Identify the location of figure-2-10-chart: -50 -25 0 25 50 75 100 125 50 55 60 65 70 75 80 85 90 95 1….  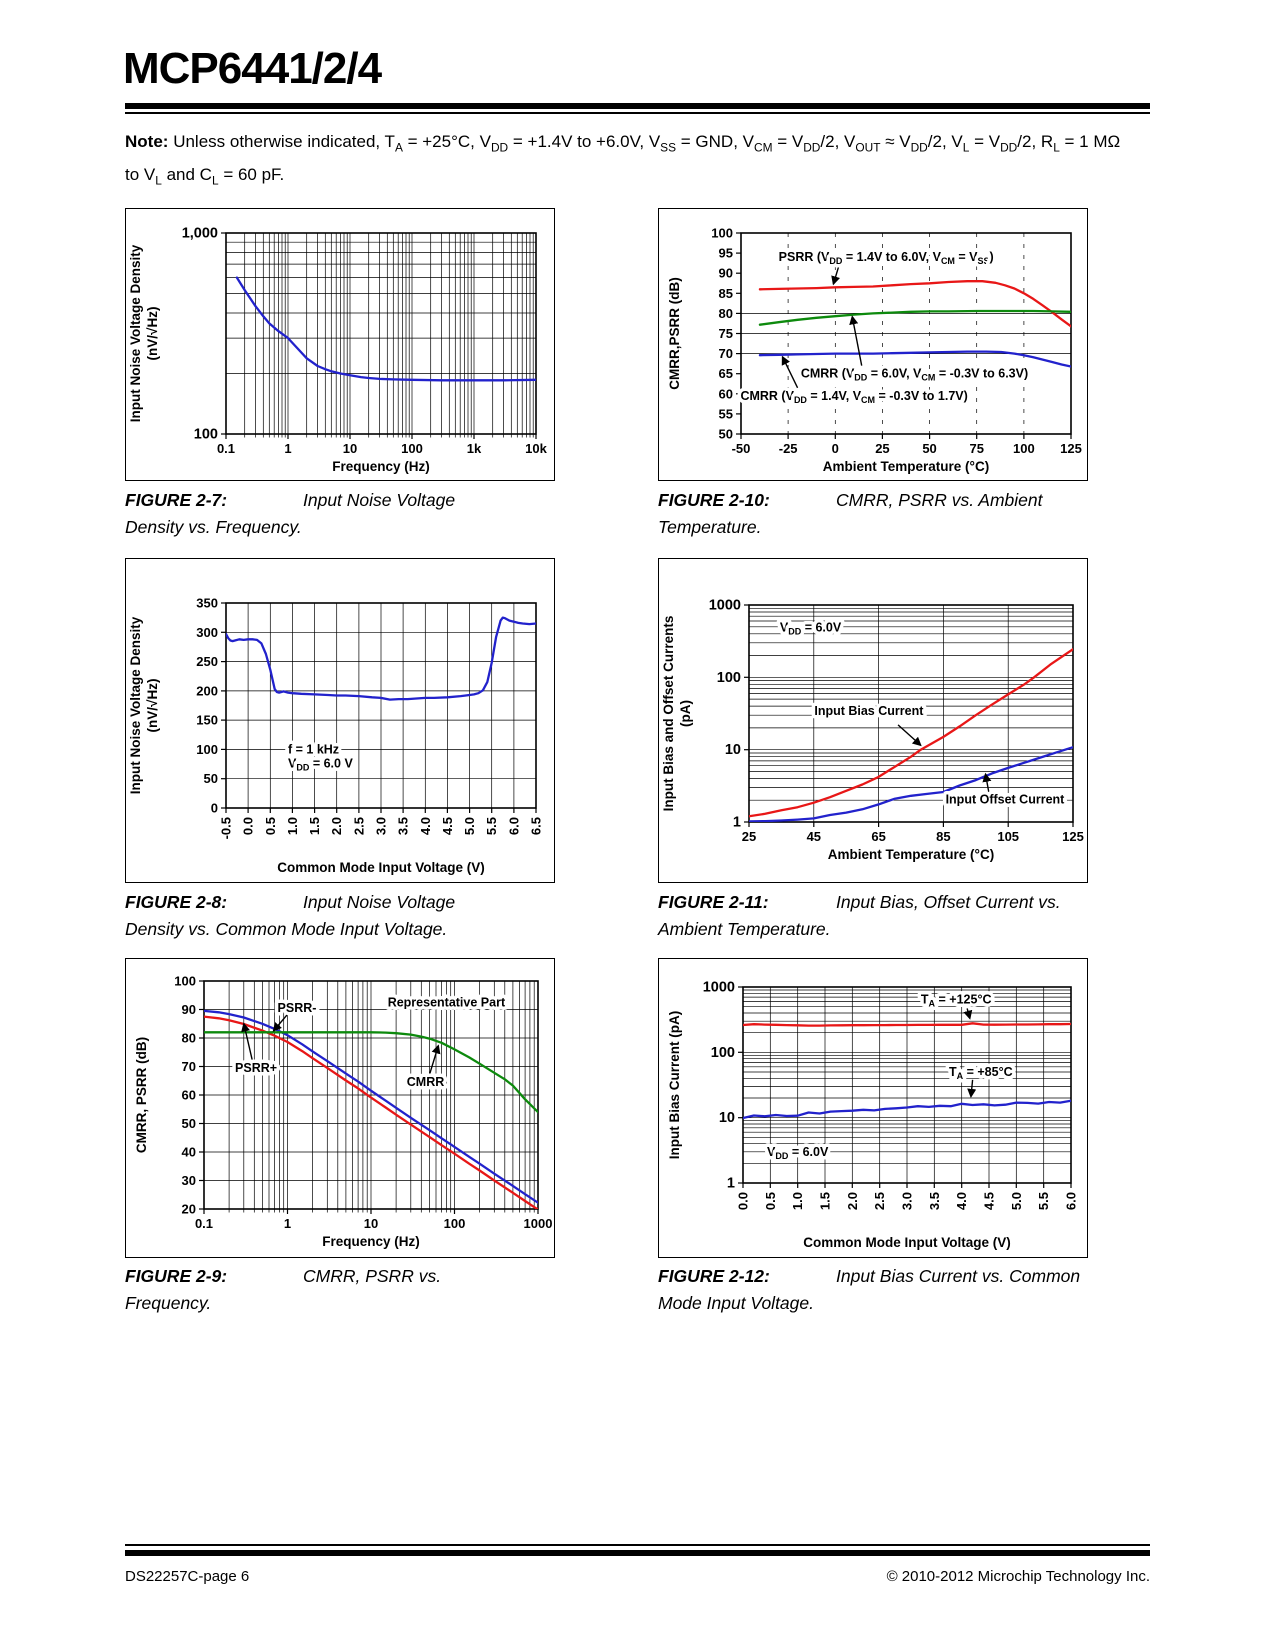
(874, 350).